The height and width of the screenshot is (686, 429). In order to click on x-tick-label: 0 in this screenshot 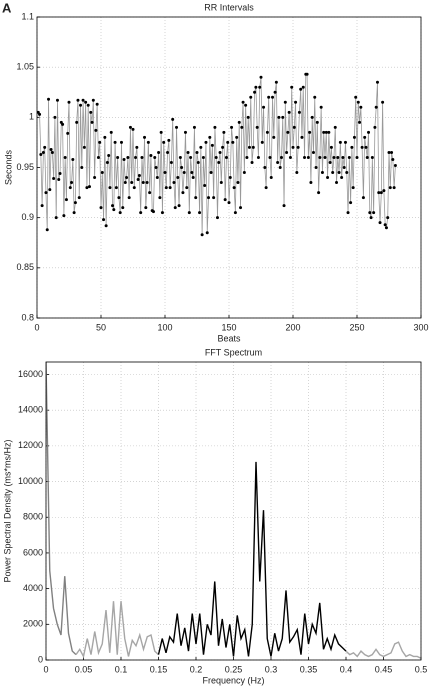, I will do `click(36, 327)`.